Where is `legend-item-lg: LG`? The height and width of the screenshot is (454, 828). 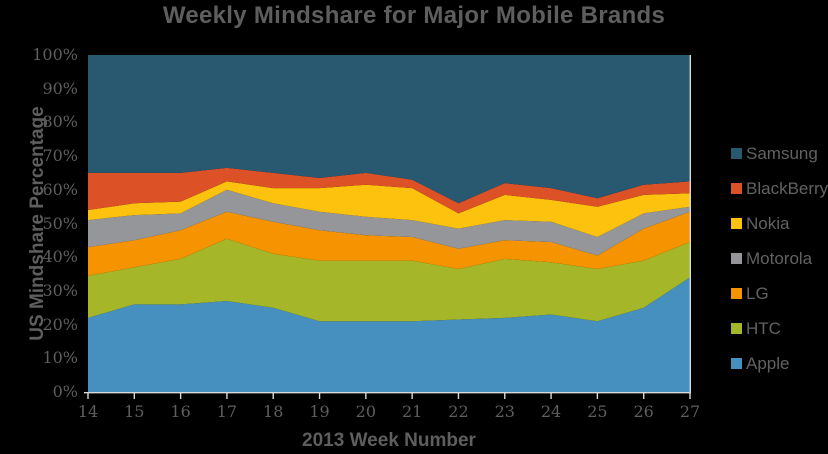 legend-item-lg: LG is located at coordinates (779, 293).